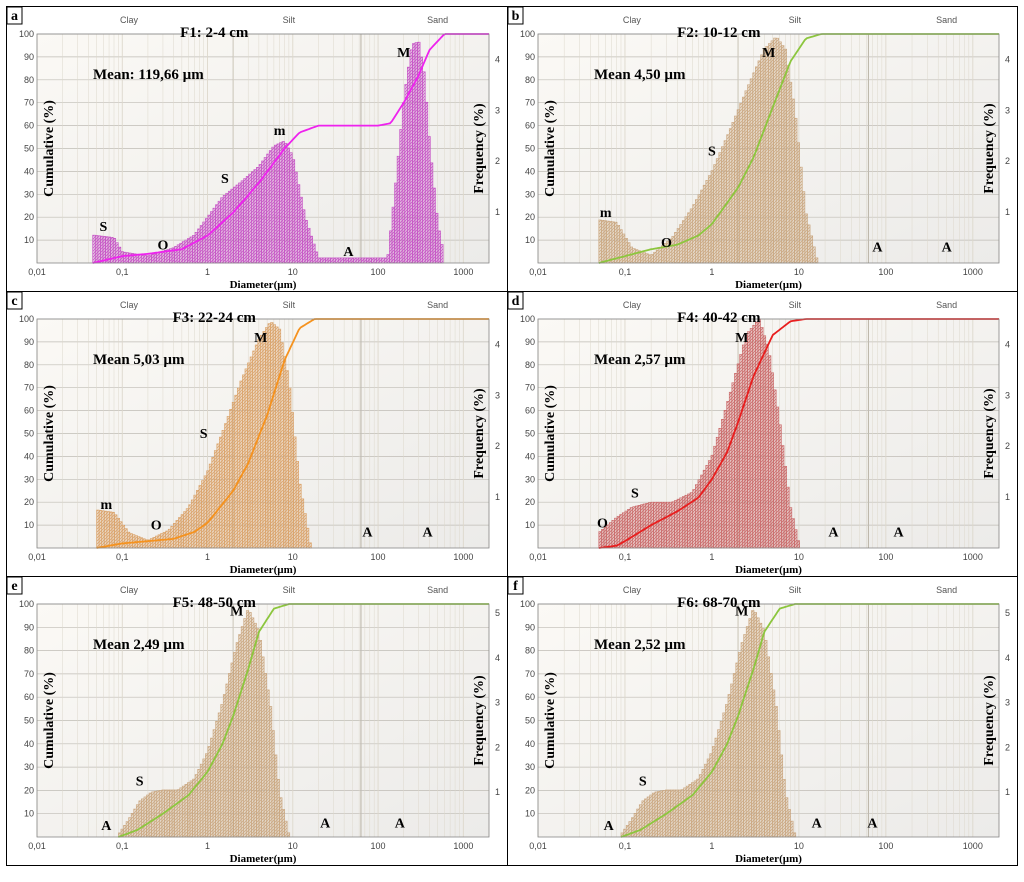 The width and height of the screenshot is (1024, 882). Describe the element at coordinates (49, 433) in the screenshot. I see `y-left-axis-label: Cumulative (%)` at that location.